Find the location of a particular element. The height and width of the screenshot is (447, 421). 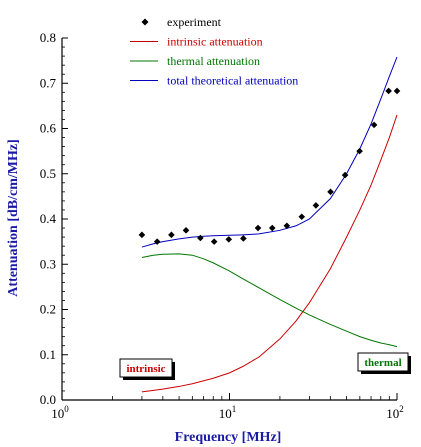

annotation-label-intrinsic: intrinsic is located at coordinates (145, 369).